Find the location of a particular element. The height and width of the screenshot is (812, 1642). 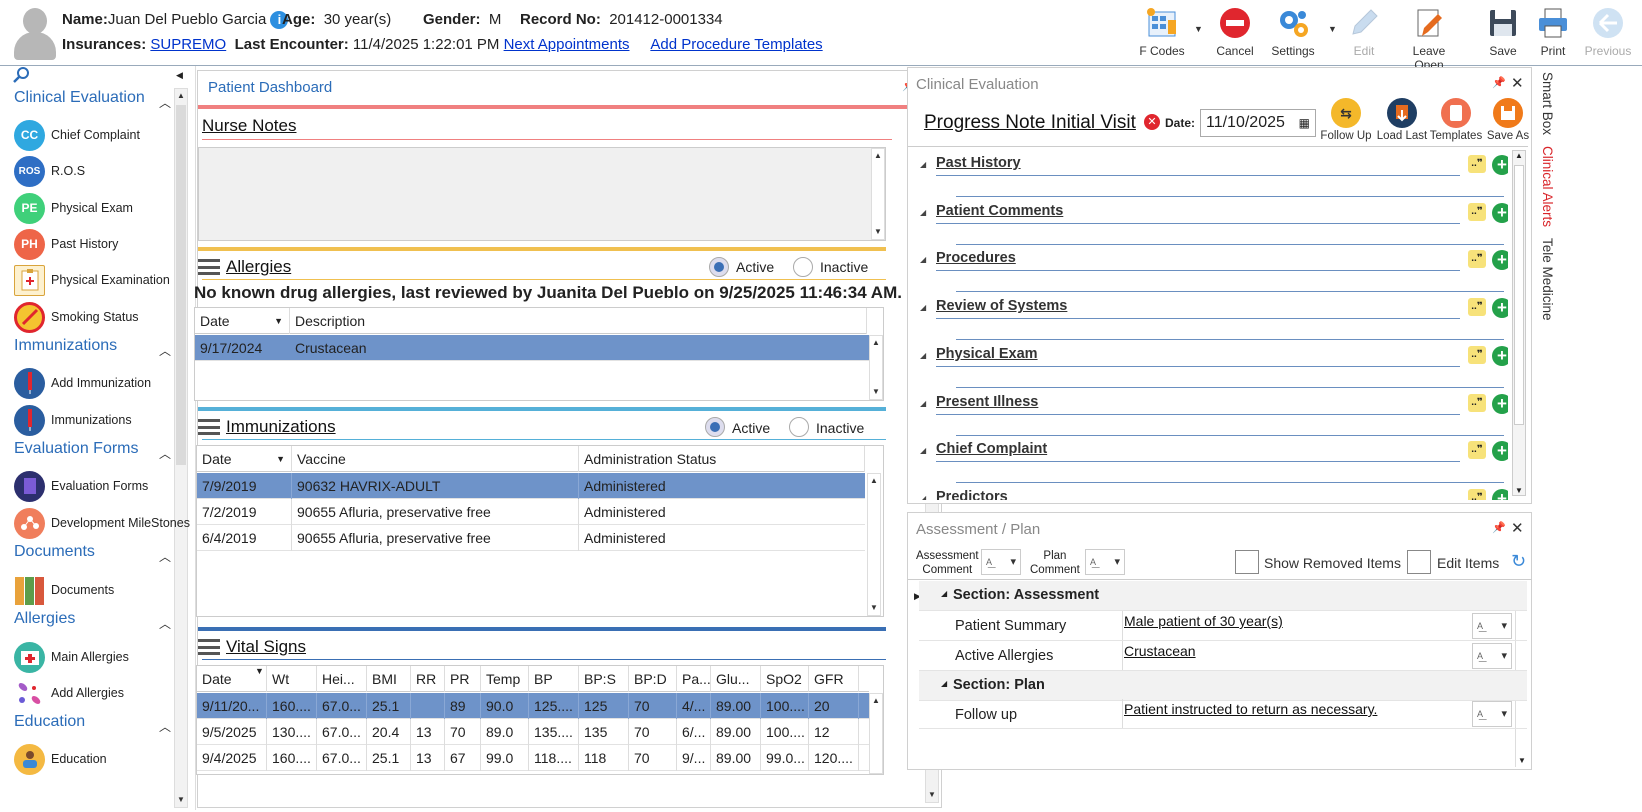

clinical-section: ◢ Present Illness ..❞ + is located at coordinates (1213, 414).